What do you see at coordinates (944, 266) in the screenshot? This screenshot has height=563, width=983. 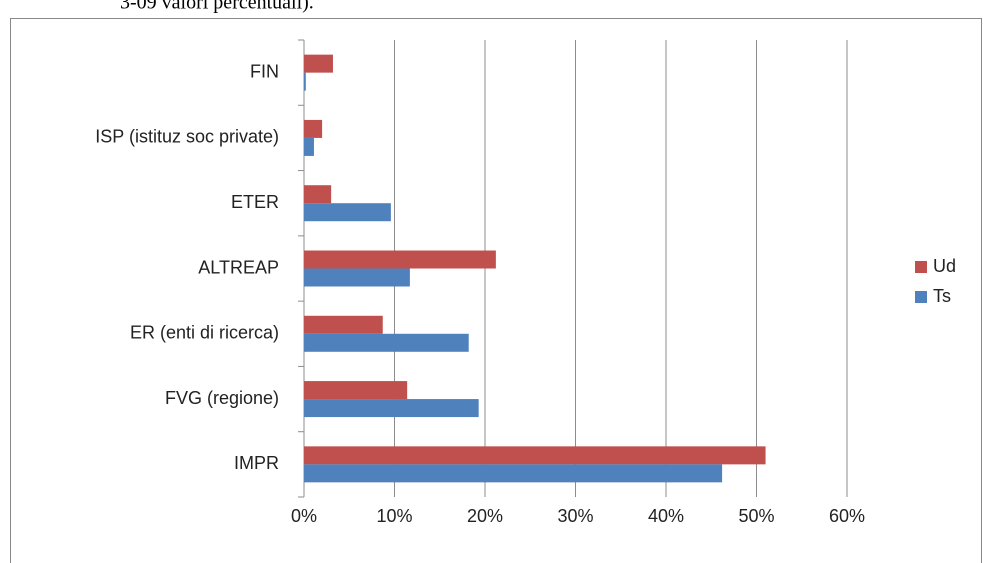 I see `legend-label: Ud` at bounding box center [944, 266].